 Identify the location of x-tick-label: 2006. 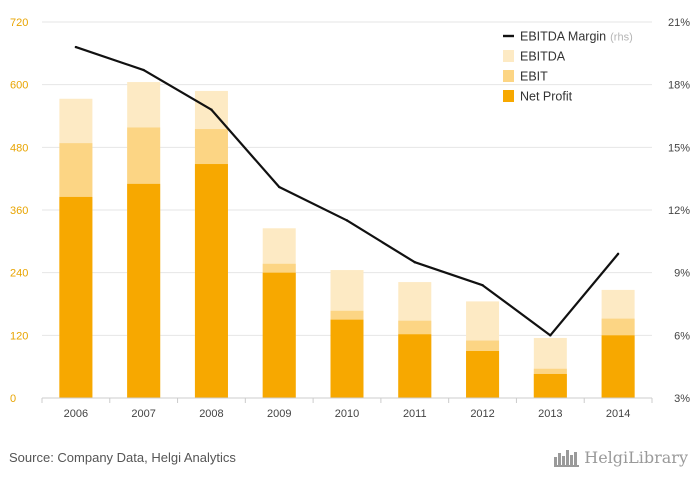
(76, 414).